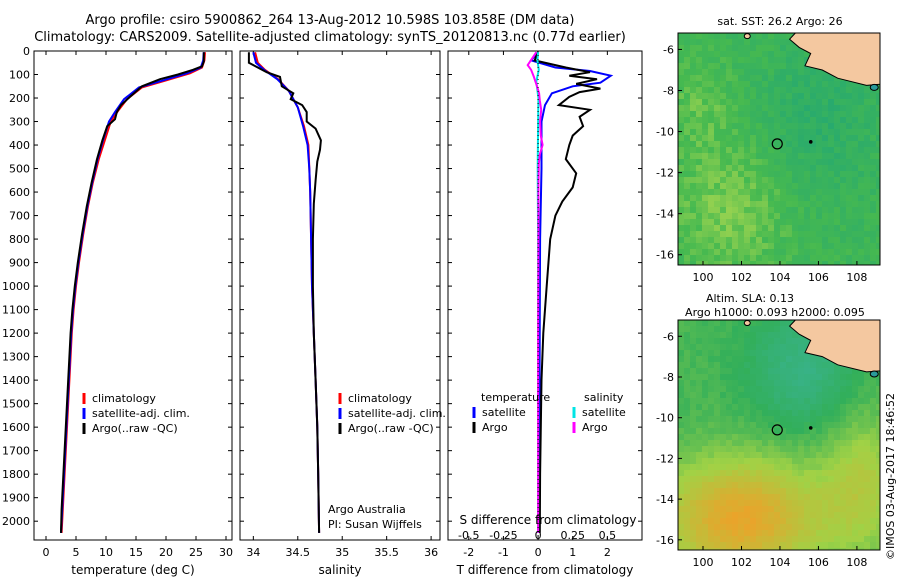 This screenshot has width=900, height=580. What do you see at coordinates (668, 49) in the screenshot?
I see `sst_map-ytick-label: -6` at bounding box center [668, 49].